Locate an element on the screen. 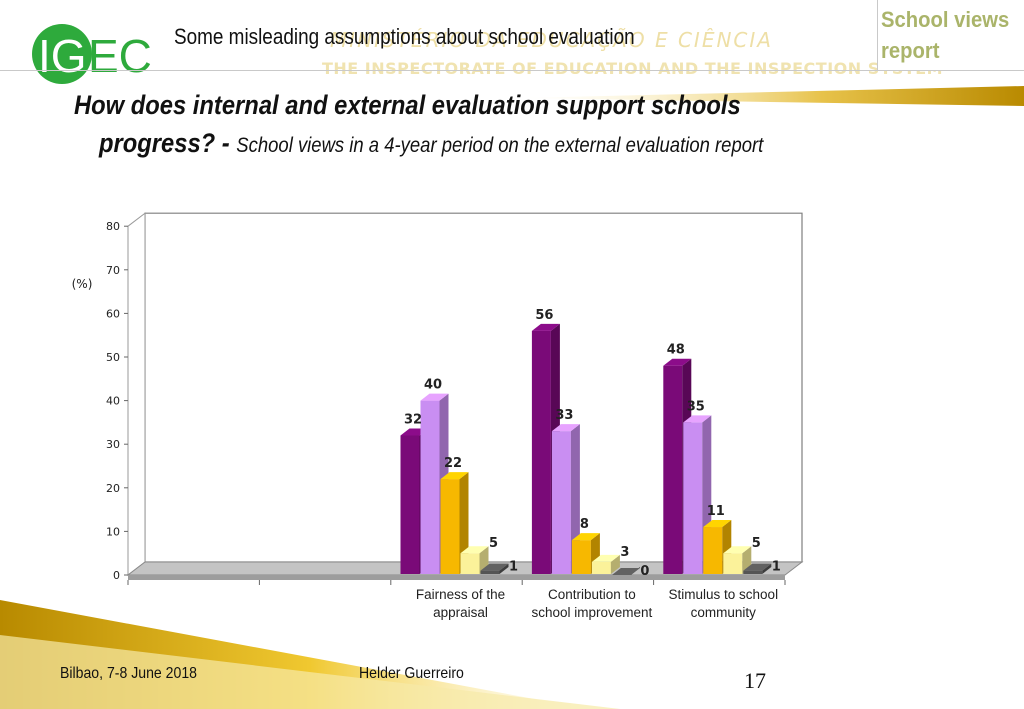 The height and width of the screenshot is (709, 1024). data-label: 3 is located at coordinates (624, 552).